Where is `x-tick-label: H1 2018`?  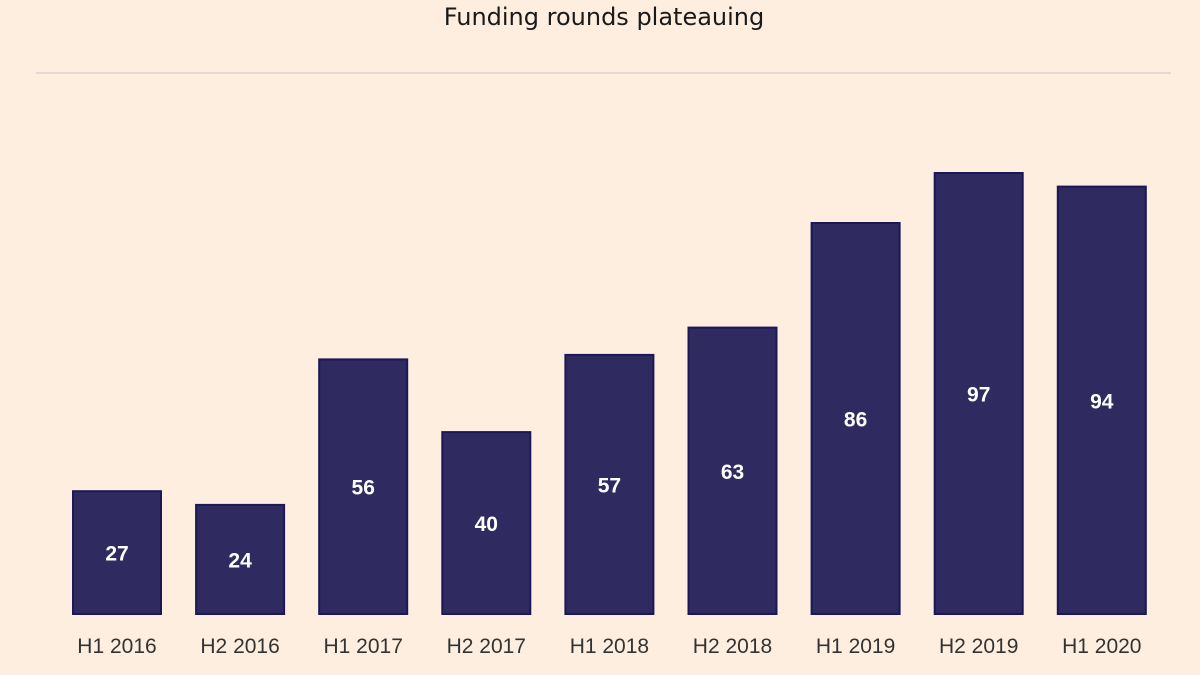 x-tick-label: H1 2018 is located at coordinates (609, 646).